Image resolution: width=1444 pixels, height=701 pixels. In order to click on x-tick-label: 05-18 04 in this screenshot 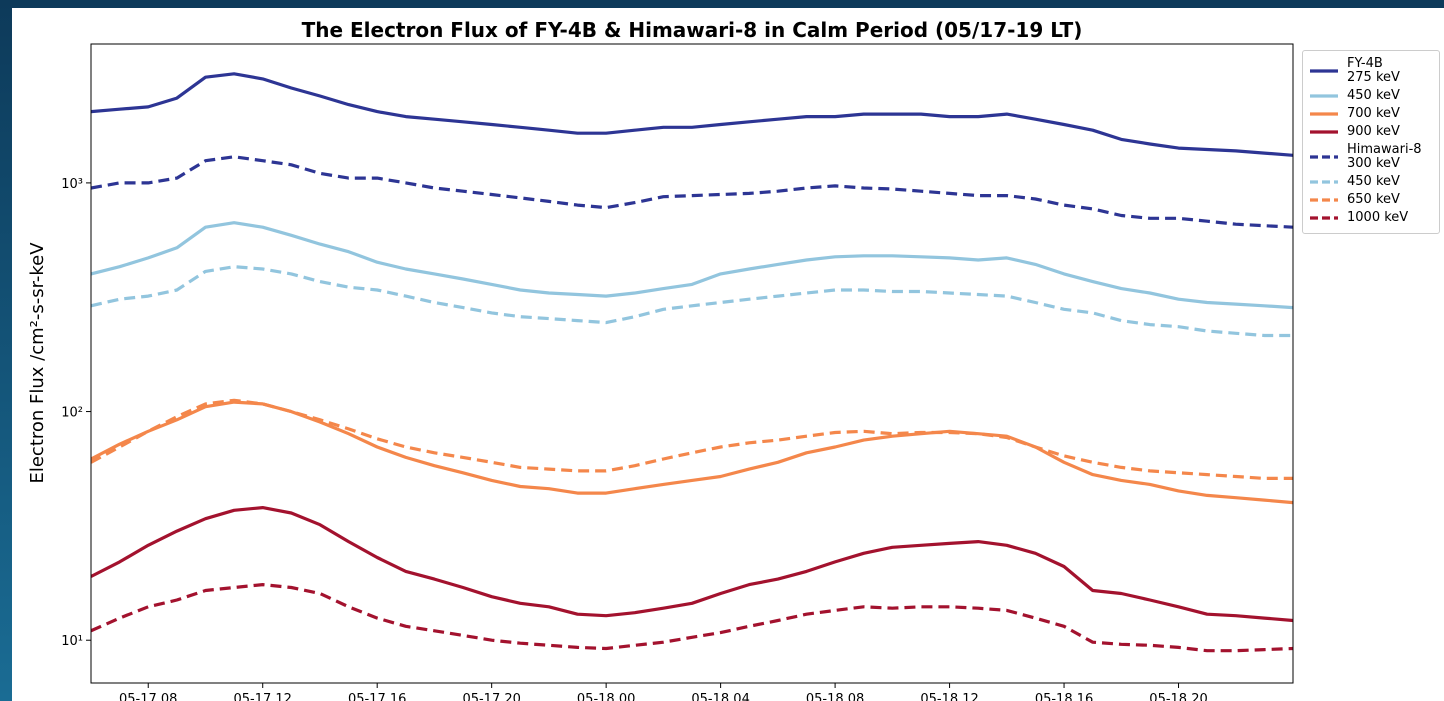, I will do `click(720, 696)`.